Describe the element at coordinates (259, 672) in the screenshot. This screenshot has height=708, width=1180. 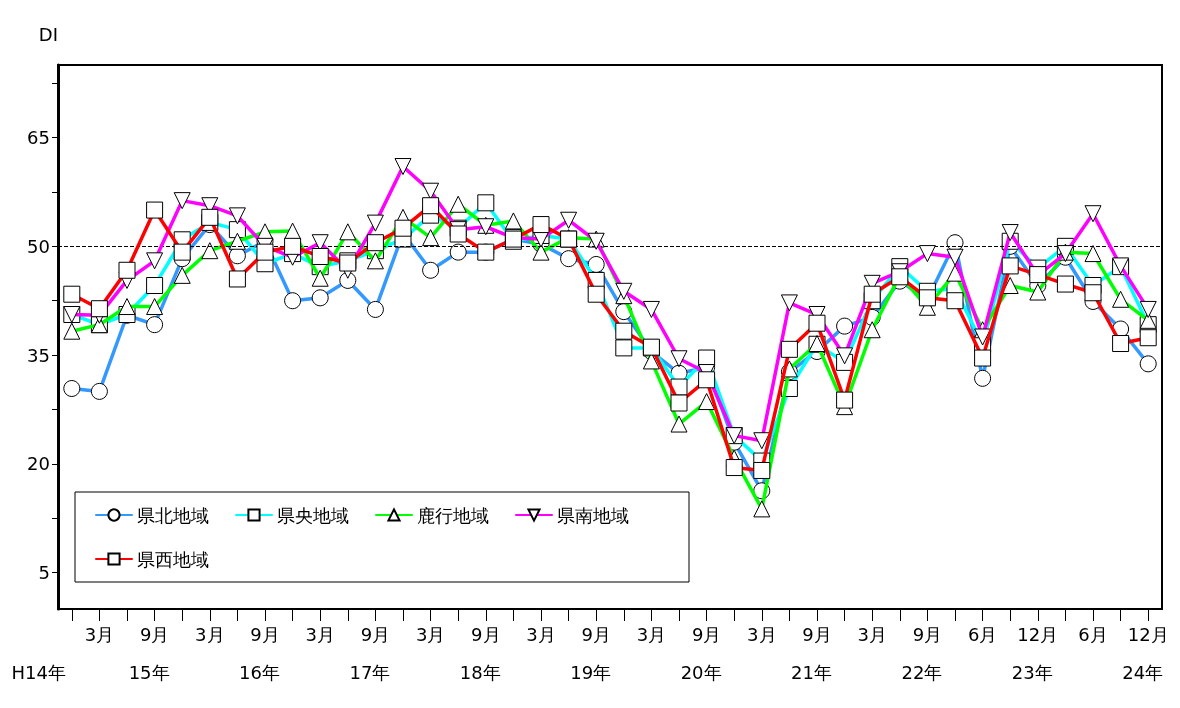
I see `text: 16年` at that location.